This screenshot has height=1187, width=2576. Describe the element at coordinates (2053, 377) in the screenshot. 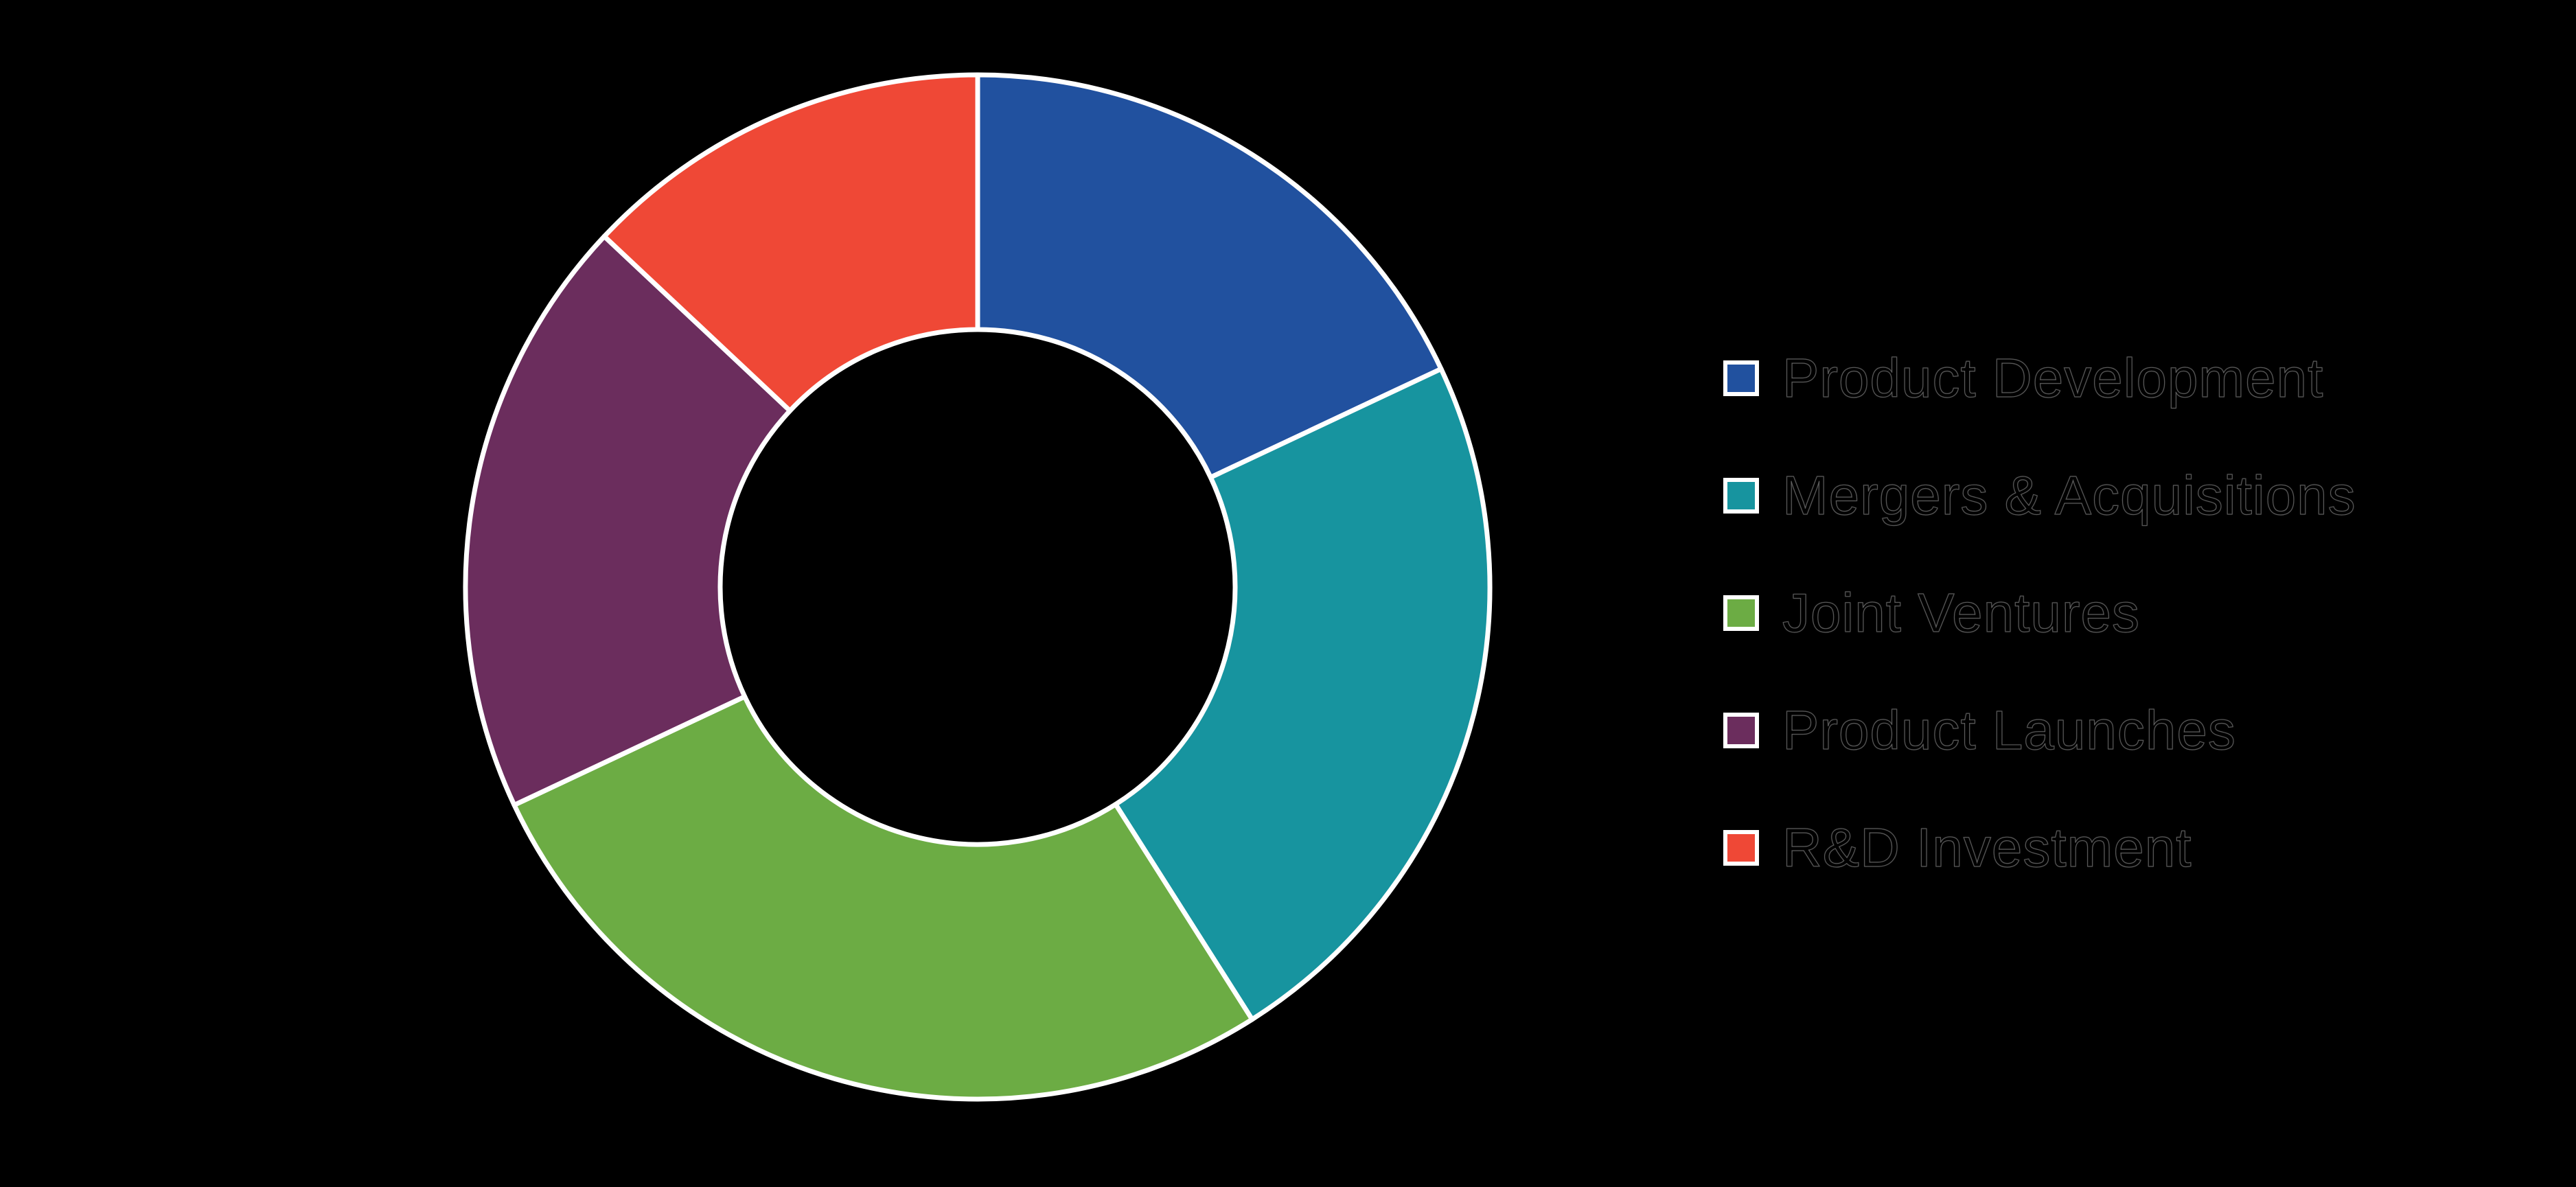

I see `legend-label: Product Development` at that location.